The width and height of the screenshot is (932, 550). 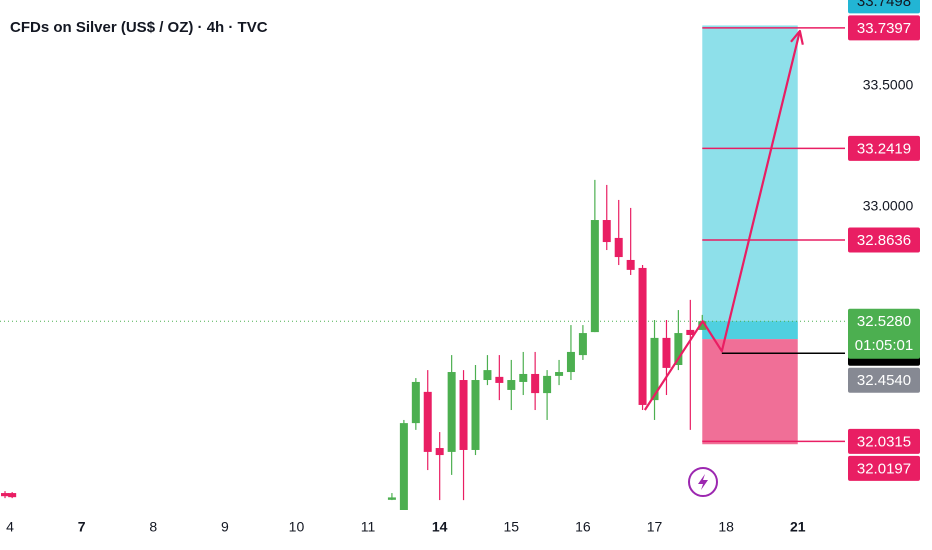 I want to click on x-tick-label: 16, so click(x=583, y=527).